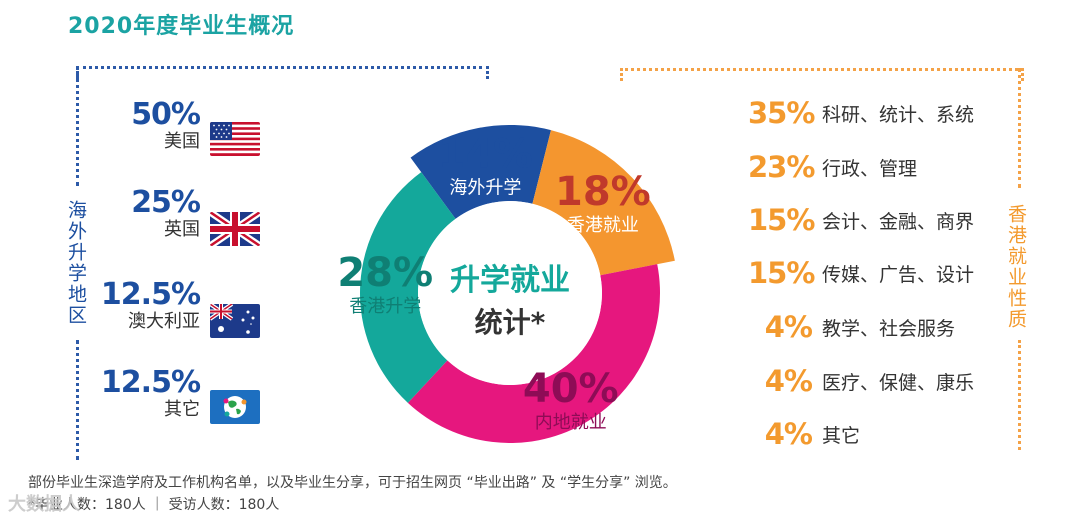 The image size is (1080, 522). I want to click on slice-category-label: 海外升学, so click(485, 187).